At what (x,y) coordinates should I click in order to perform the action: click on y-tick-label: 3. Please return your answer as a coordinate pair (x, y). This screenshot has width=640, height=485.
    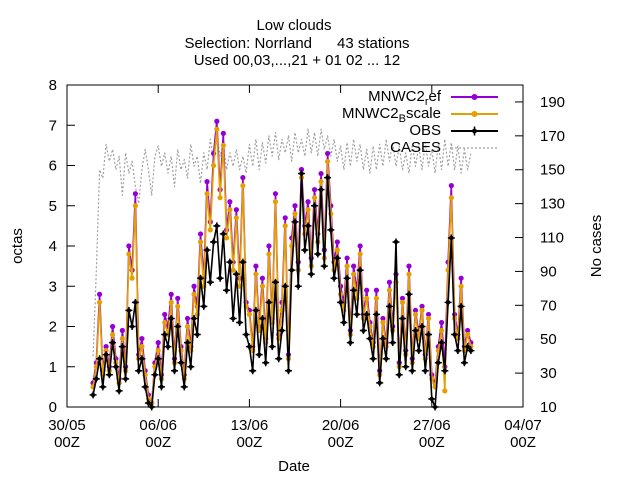
    Looking at the image, I should click on (53, 286).